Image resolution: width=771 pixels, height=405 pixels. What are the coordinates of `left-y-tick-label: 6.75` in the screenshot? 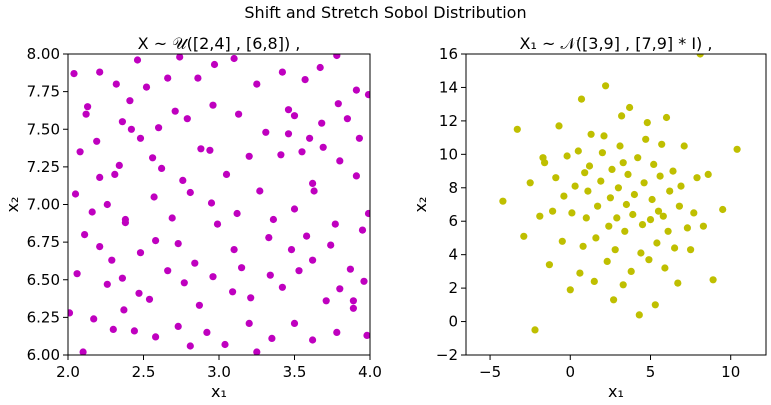 It's located at (43, 242).